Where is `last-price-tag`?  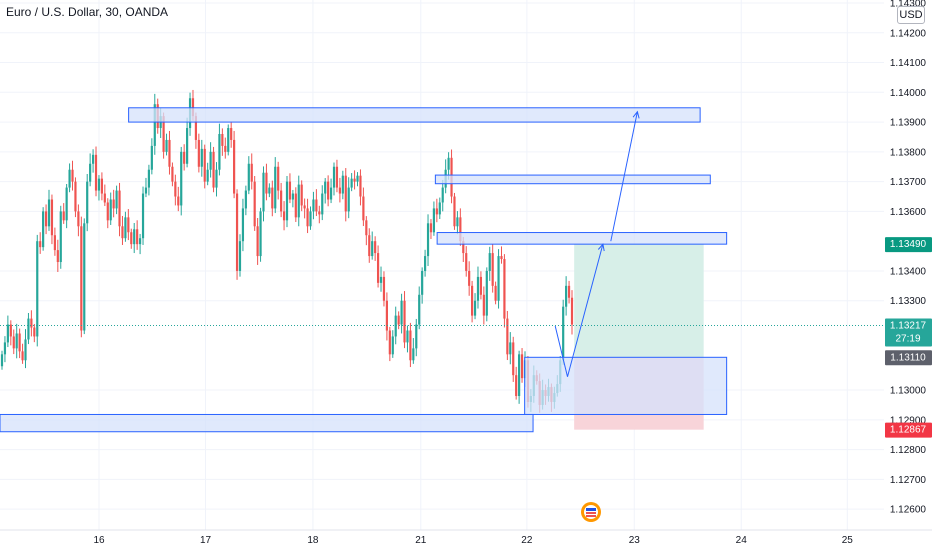
last-price-tag is located at coordinates (908, 332).